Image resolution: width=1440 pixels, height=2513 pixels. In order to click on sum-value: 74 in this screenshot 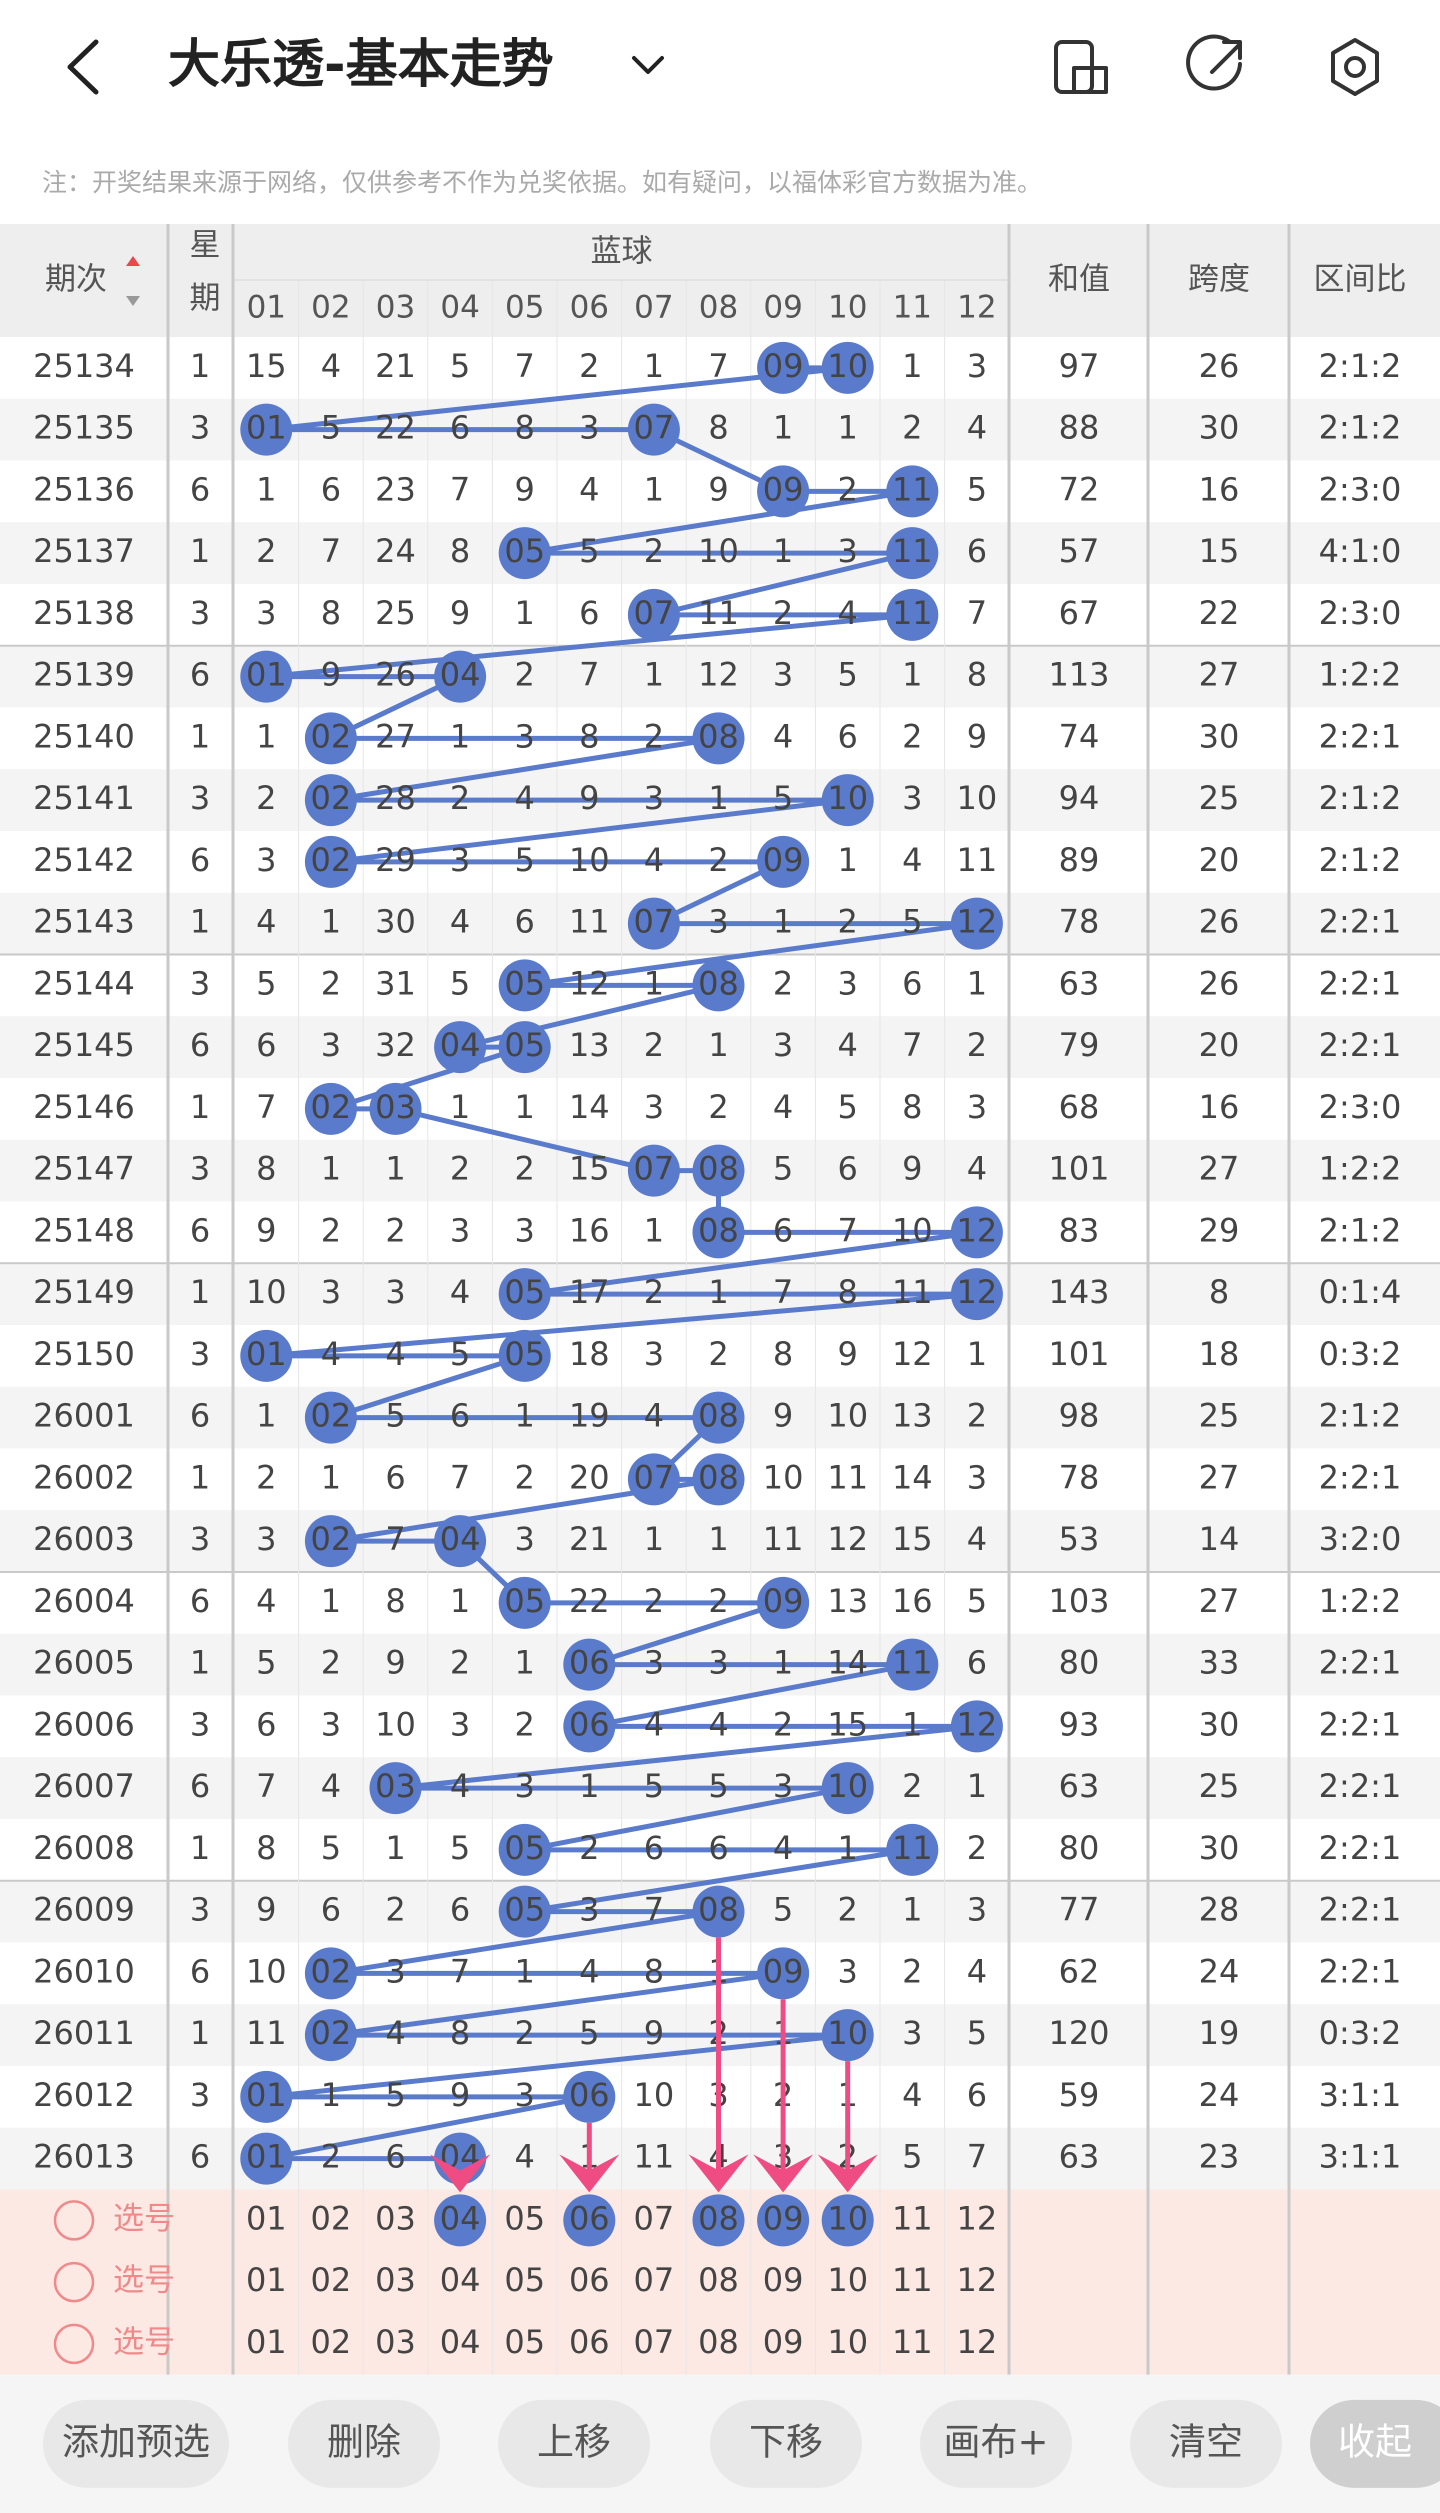, I will do `click(1079, 736)`.